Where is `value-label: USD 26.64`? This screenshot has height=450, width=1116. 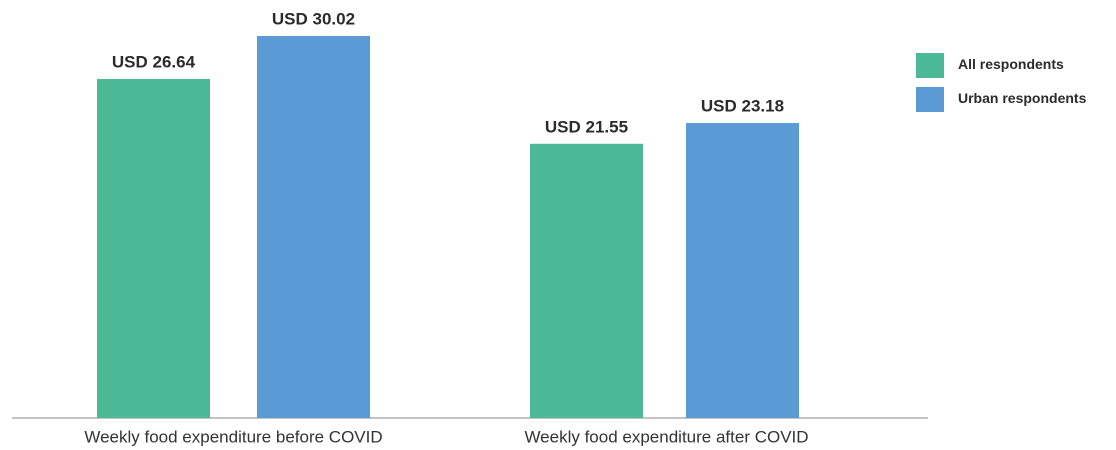
value-label: USD 26.64 is located at coordinates (154, 61).